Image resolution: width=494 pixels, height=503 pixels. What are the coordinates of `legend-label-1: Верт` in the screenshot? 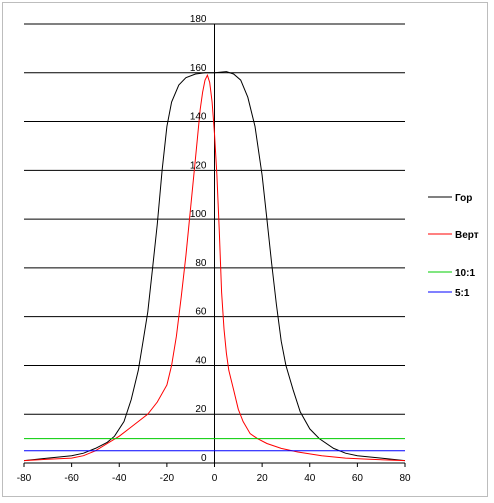 It's located at (467, 235).